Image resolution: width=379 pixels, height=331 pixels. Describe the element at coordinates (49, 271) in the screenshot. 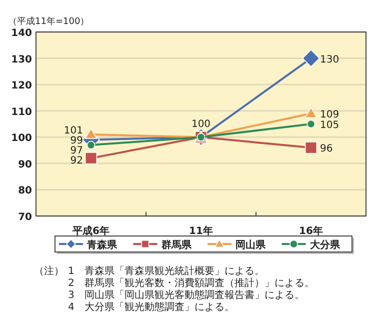

I see `text: （注）` at that location.